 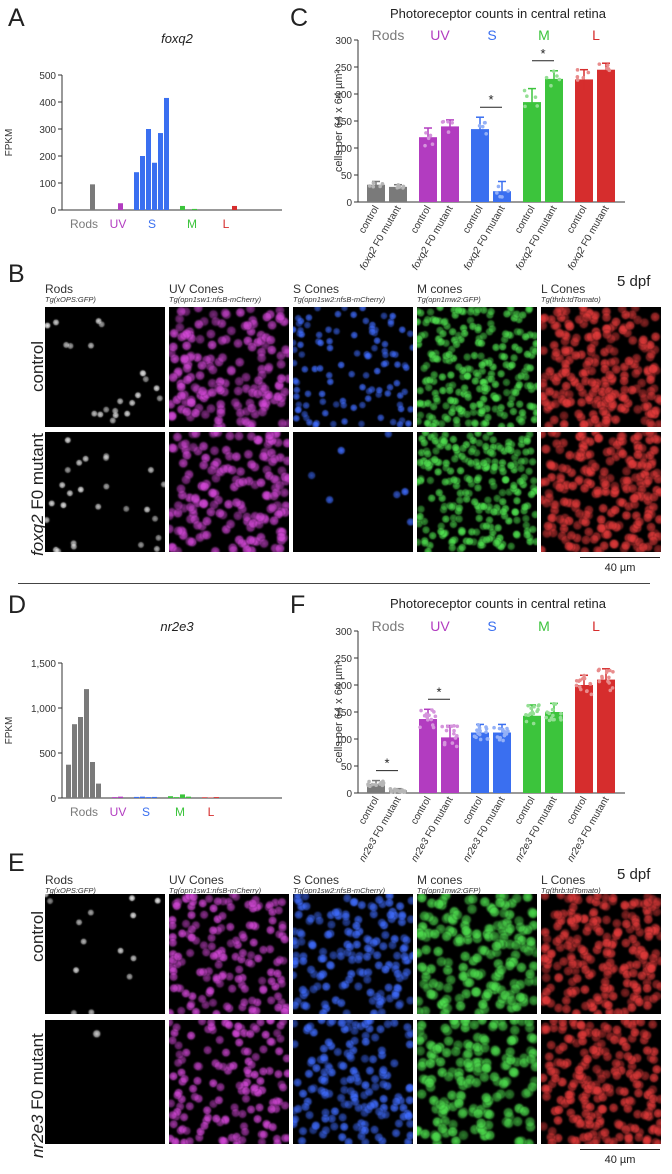 What do you see at coordinates (601, 367) in the screenshot?
I see `micrograph-l-control` at bounding box center [601, 367].